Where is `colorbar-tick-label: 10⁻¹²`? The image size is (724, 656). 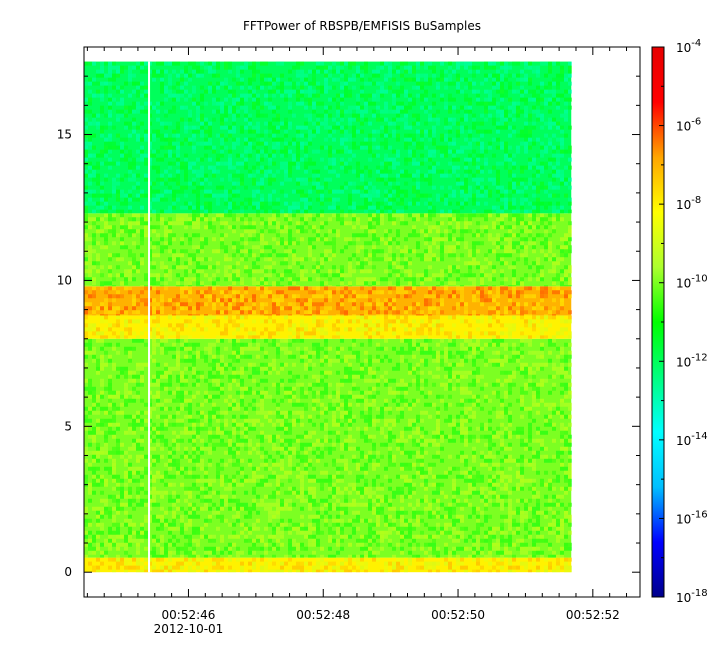
colorbar-tick-label: 10⁻¹² is located at coordinates (692, 360).